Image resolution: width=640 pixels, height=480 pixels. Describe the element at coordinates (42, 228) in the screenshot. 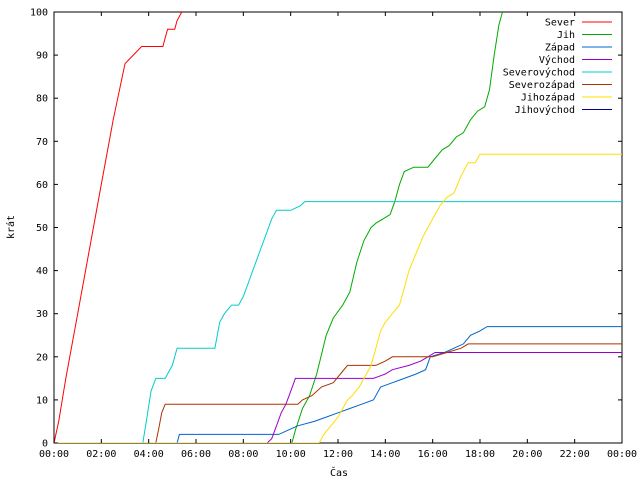

I see `y-tick-label: 50` at that location.